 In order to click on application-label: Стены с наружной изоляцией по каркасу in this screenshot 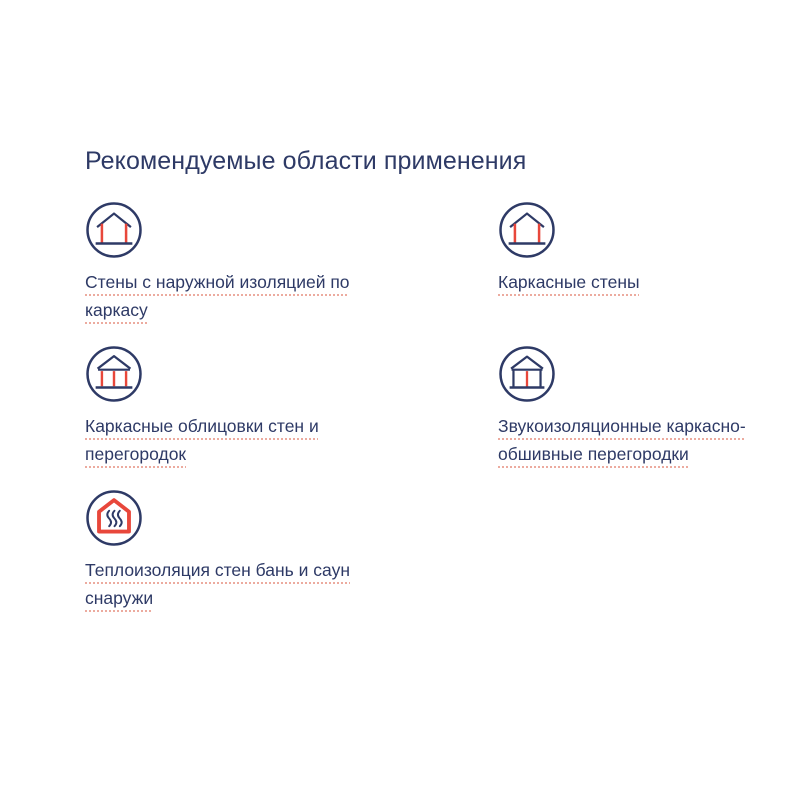, I will do `click(221, 296)`.